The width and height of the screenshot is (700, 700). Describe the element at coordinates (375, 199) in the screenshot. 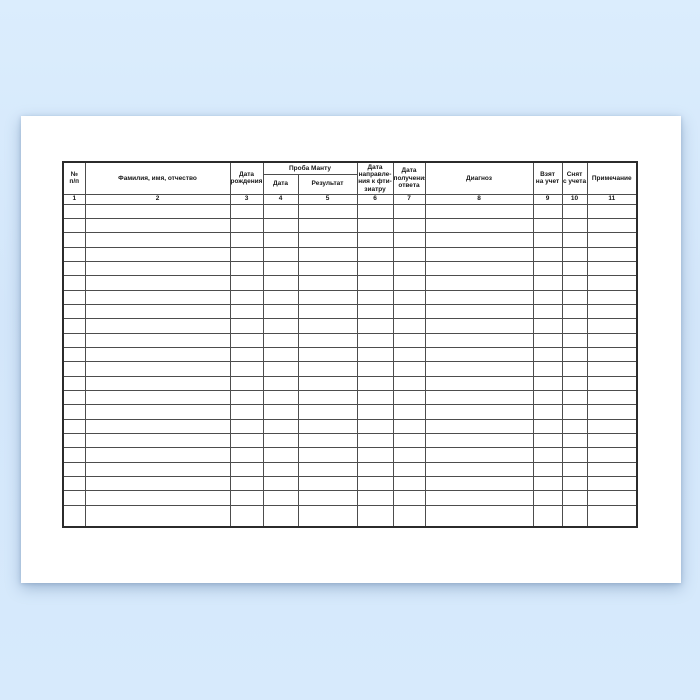

I see `column-number-cell: 6` at that location.